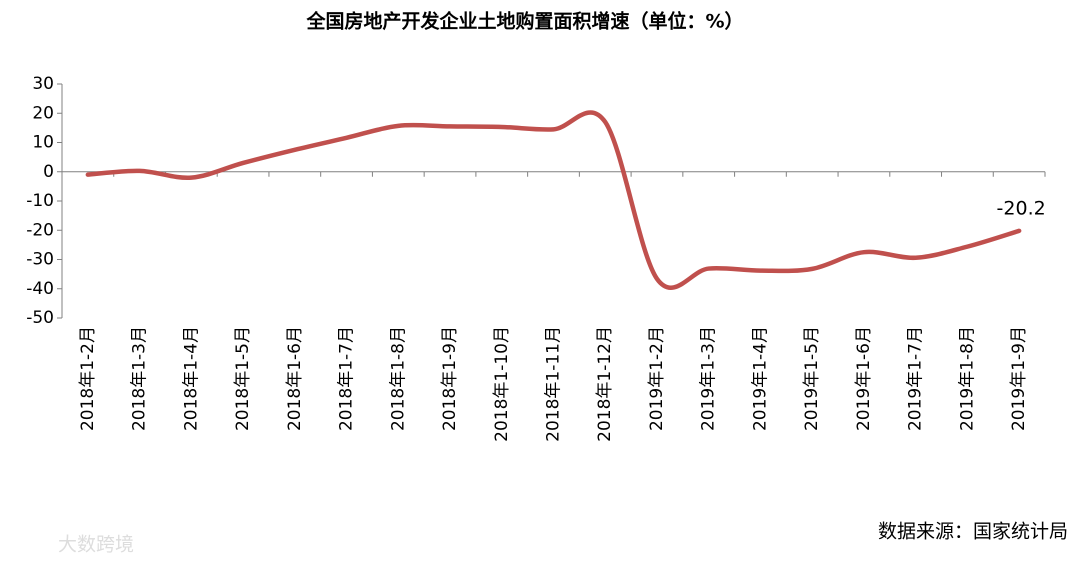 This screenshot has height=565, width=1080. Describe the element at coordinates (43, 113) in the screenshot. I see `y-tick-label: 20` at that location.